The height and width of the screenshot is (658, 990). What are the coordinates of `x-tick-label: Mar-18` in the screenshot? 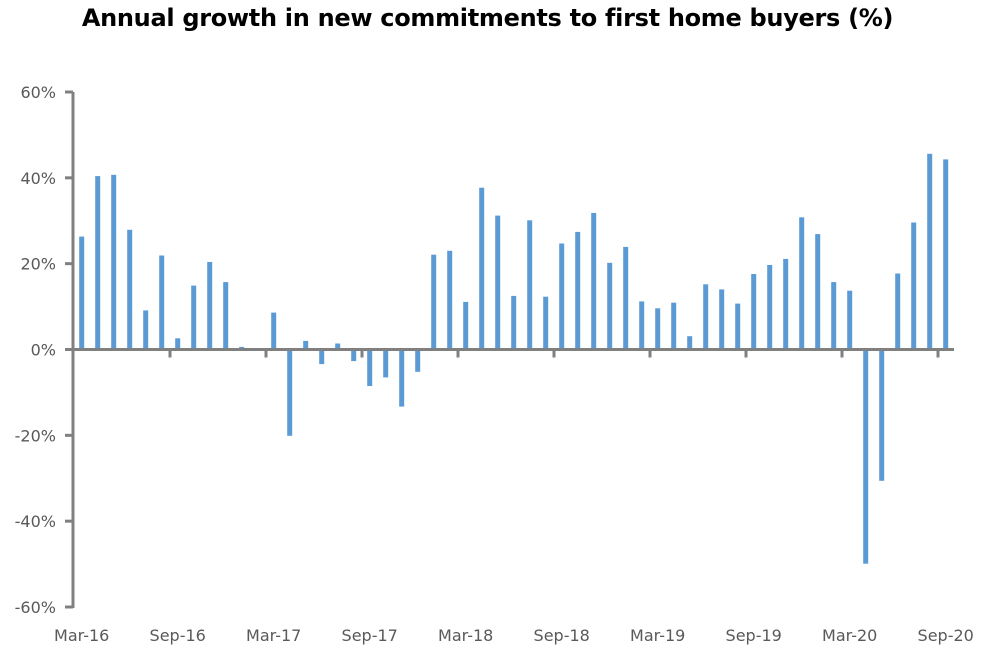 It's located at (465, 635).